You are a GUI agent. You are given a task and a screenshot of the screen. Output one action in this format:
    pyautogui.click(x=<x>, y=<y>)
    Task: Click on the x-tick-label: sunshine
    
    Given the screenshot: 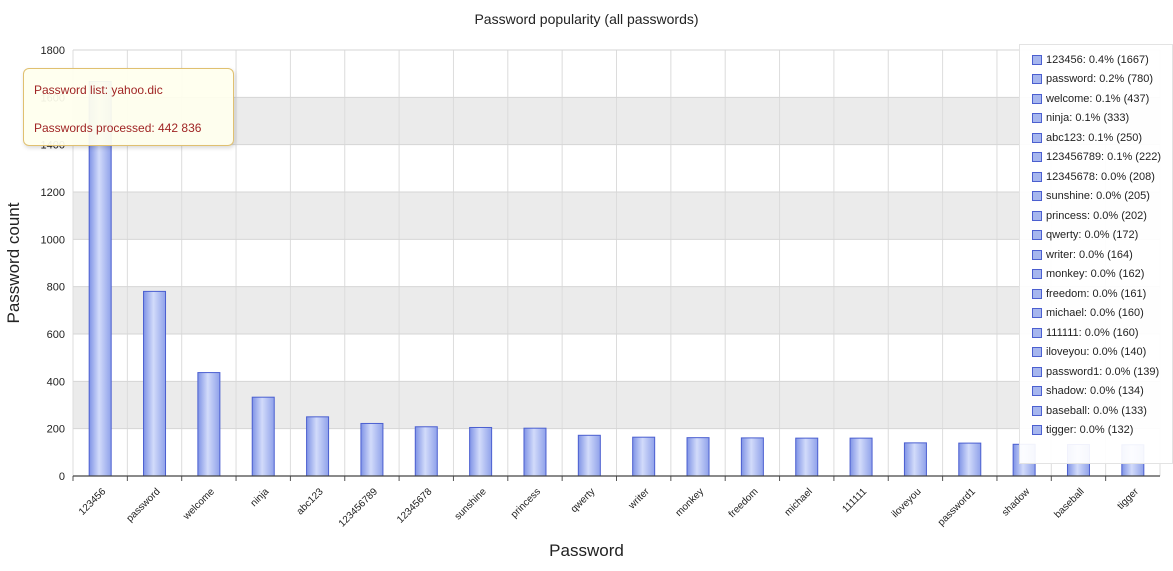 What is the action you would take?
    pyautogui.click(x=471, y=504)
    